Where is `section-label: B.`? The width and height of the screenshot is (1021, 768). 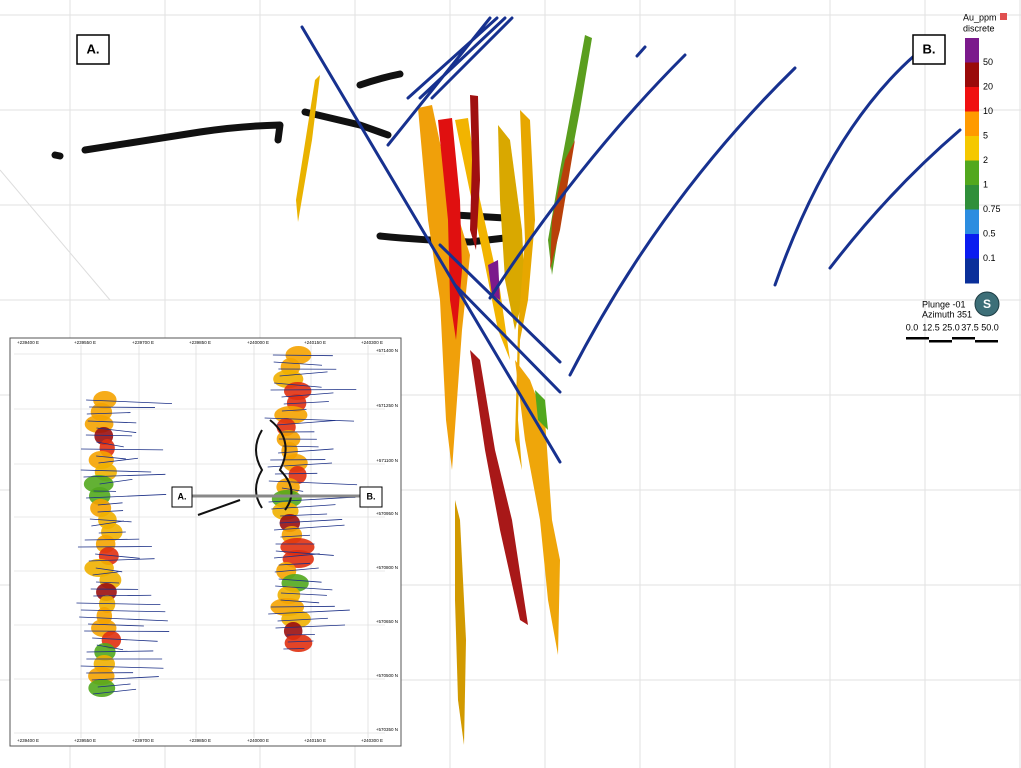
section-label: B. is located at coordinates (929, 48).